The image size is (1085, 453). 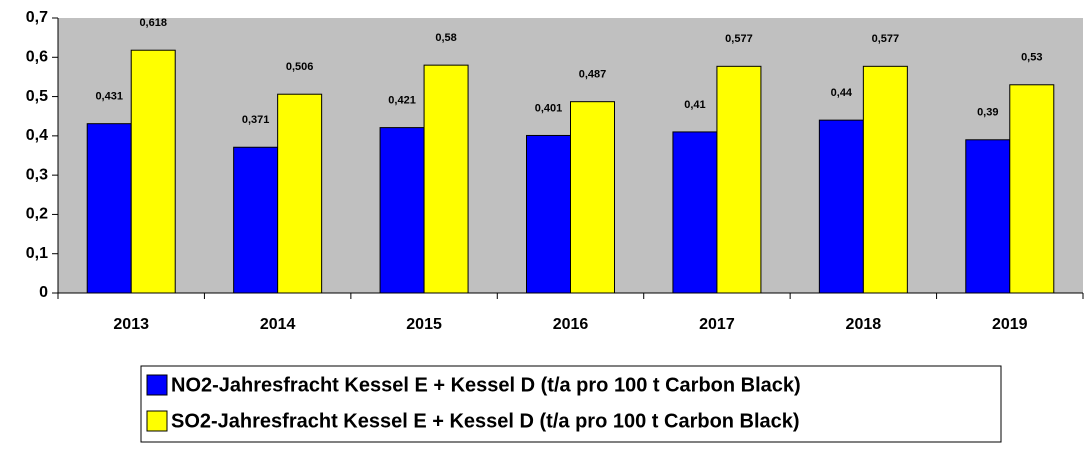 What do you see at coordinates (153, 23) in the screenshot?
I see `value-label: 0,618` at bounding box center [153, 23].